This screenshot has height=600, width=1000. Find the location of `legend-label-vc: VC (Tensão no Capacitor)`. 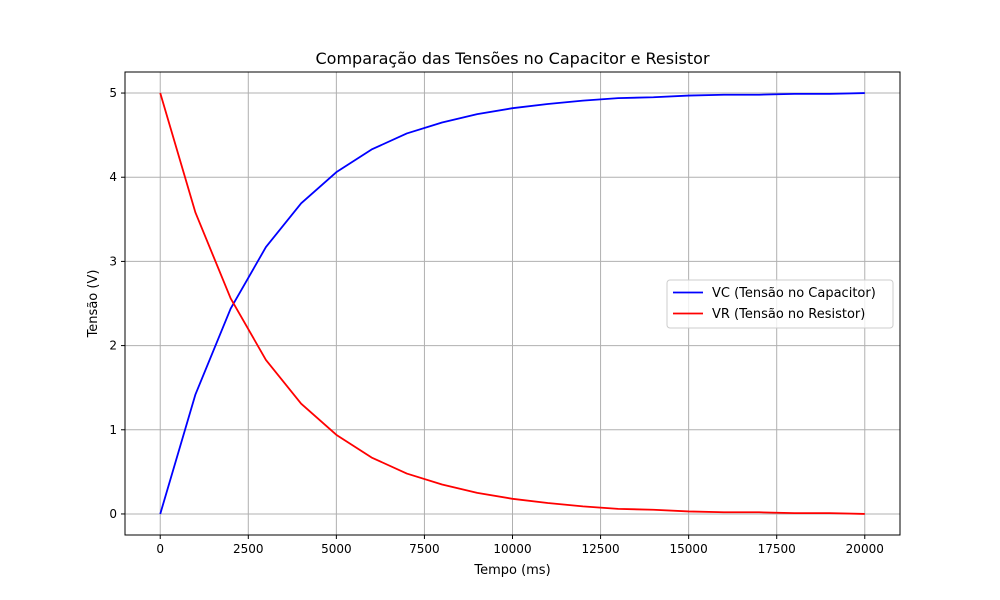

legend-label-vc: VC (Tensão no Capacitor) is located at coordinates (794, 293).